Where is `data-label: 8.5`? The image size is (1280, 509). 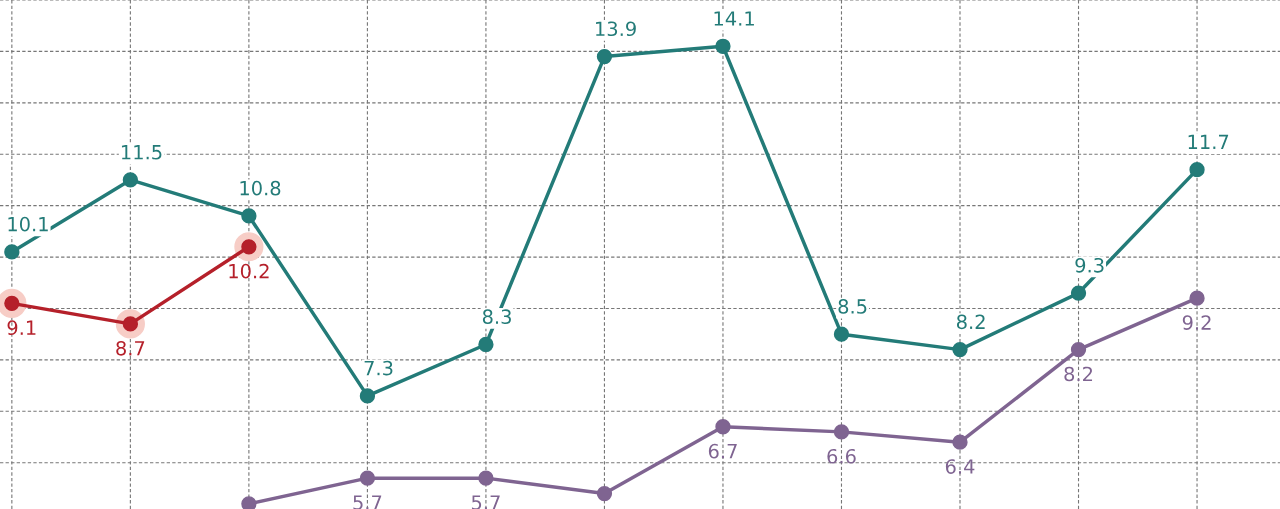
data-label: 8.5 is located at coordinates (852, 306).